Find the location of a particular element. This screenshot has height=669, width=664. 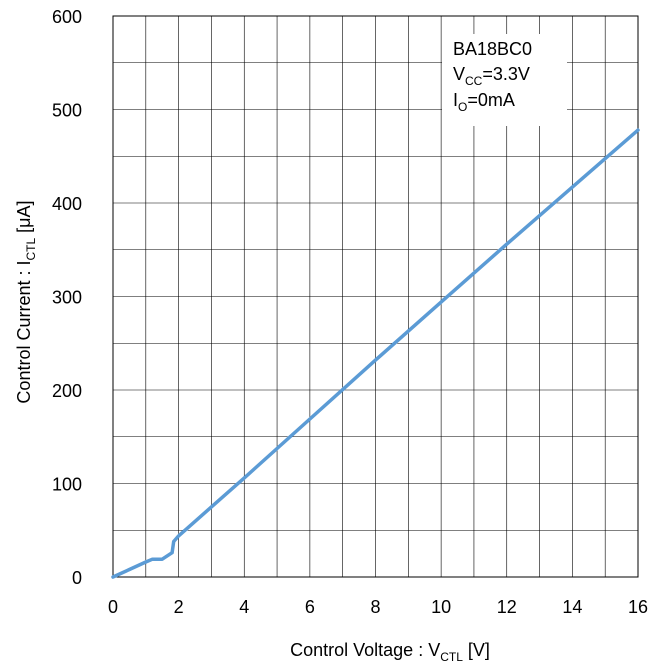

y-tick-label: 600 is located at coordinates (67, 17).